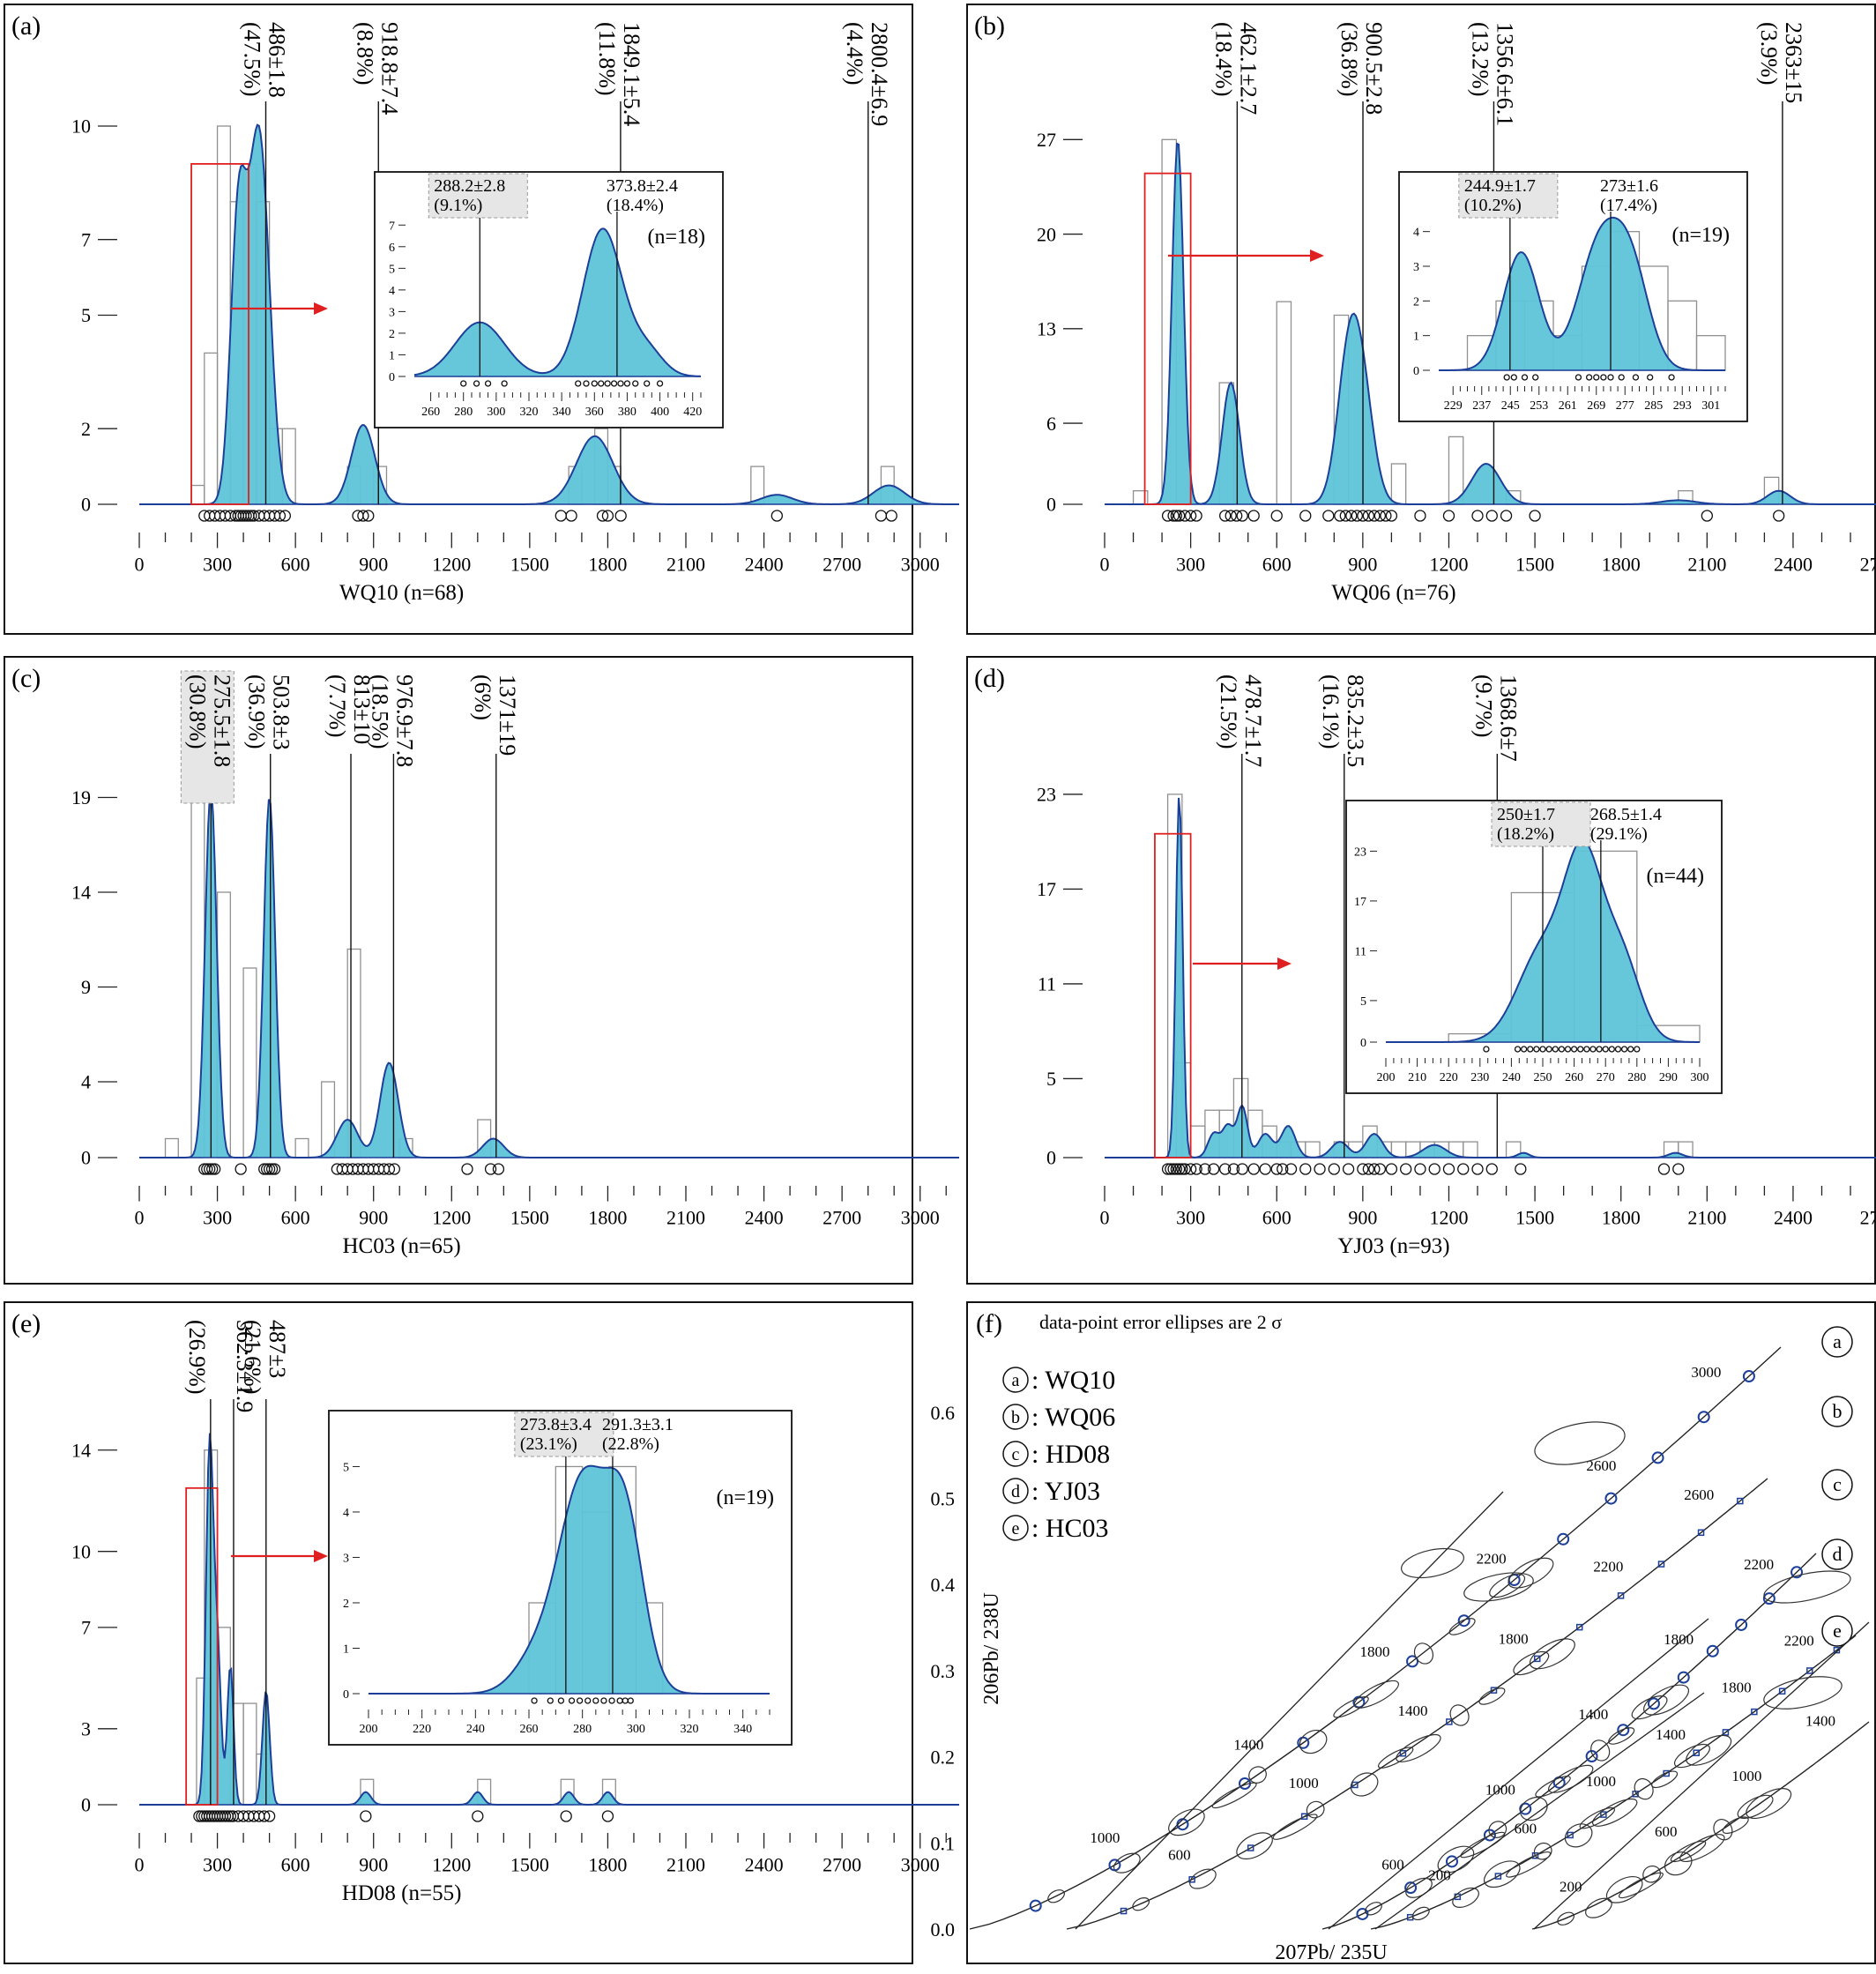 The height and width of the screenshot is (1974, 1876). Describe the element at coordinates (373, 1218) in the screenshot. I see `x-tick-label: 900` at that location.